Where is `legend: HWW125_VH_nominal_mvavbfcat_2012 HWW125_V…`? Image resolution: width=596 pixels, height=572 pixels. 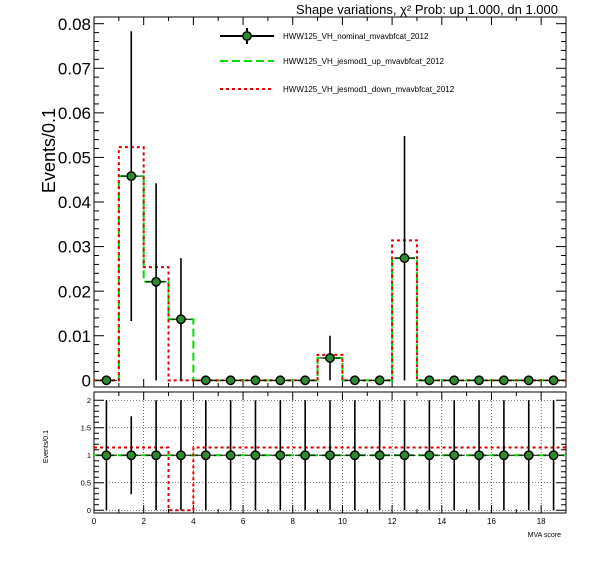 legend: HWW125_VH_nominal_mvavbfcat_2012 HWW125_V… is located at coordinates (337, 61).